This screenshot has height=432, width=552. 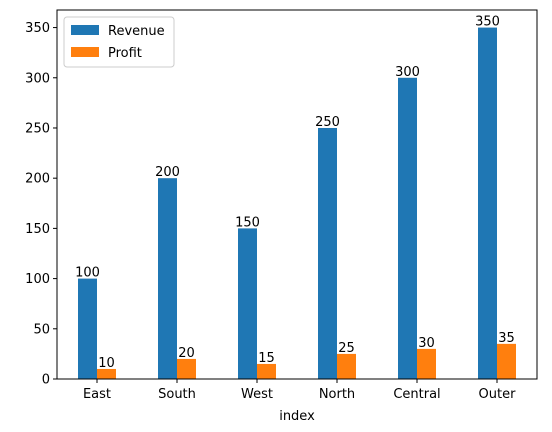 I want to click on y-tick-label: 250, so click(x=37, y=128).